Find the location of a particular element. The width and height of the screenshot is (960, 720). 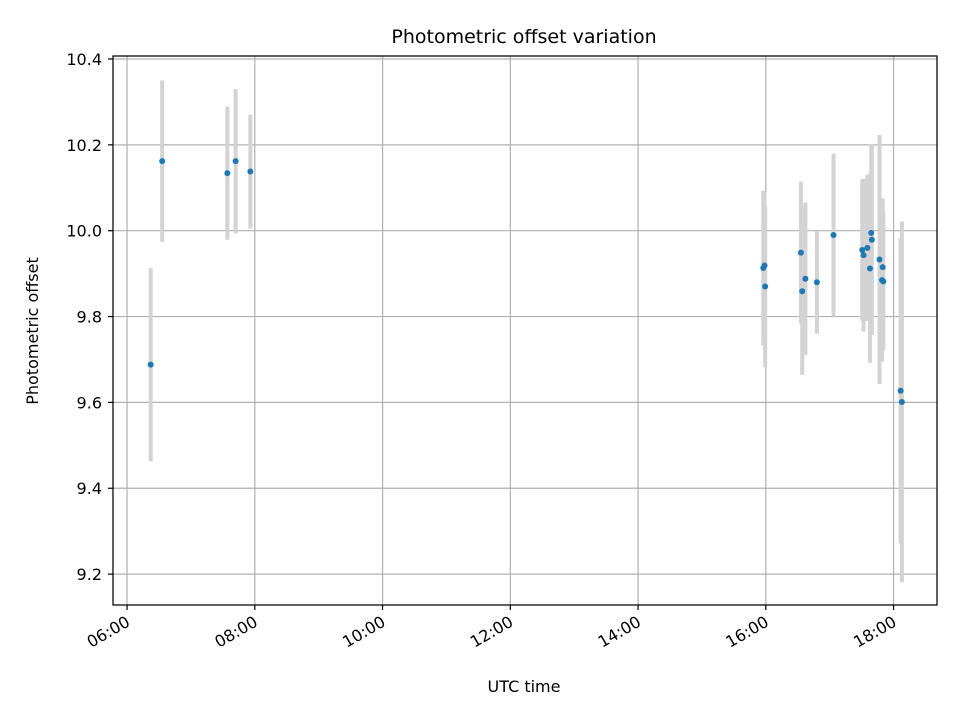

x-tick-label: 12:00 is located at coordinates (491, 632).